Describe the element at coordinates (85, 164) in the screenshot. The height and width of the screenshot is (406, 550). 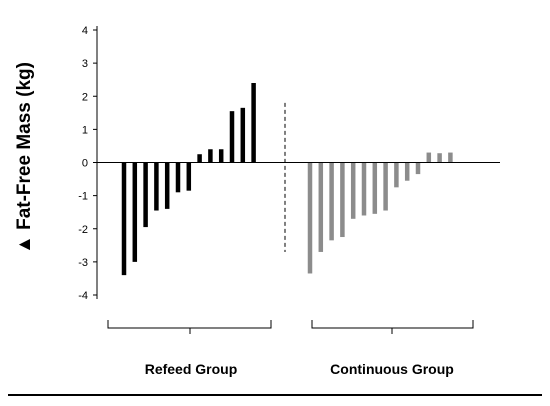
I see `y-tick-label: 0` at that location.